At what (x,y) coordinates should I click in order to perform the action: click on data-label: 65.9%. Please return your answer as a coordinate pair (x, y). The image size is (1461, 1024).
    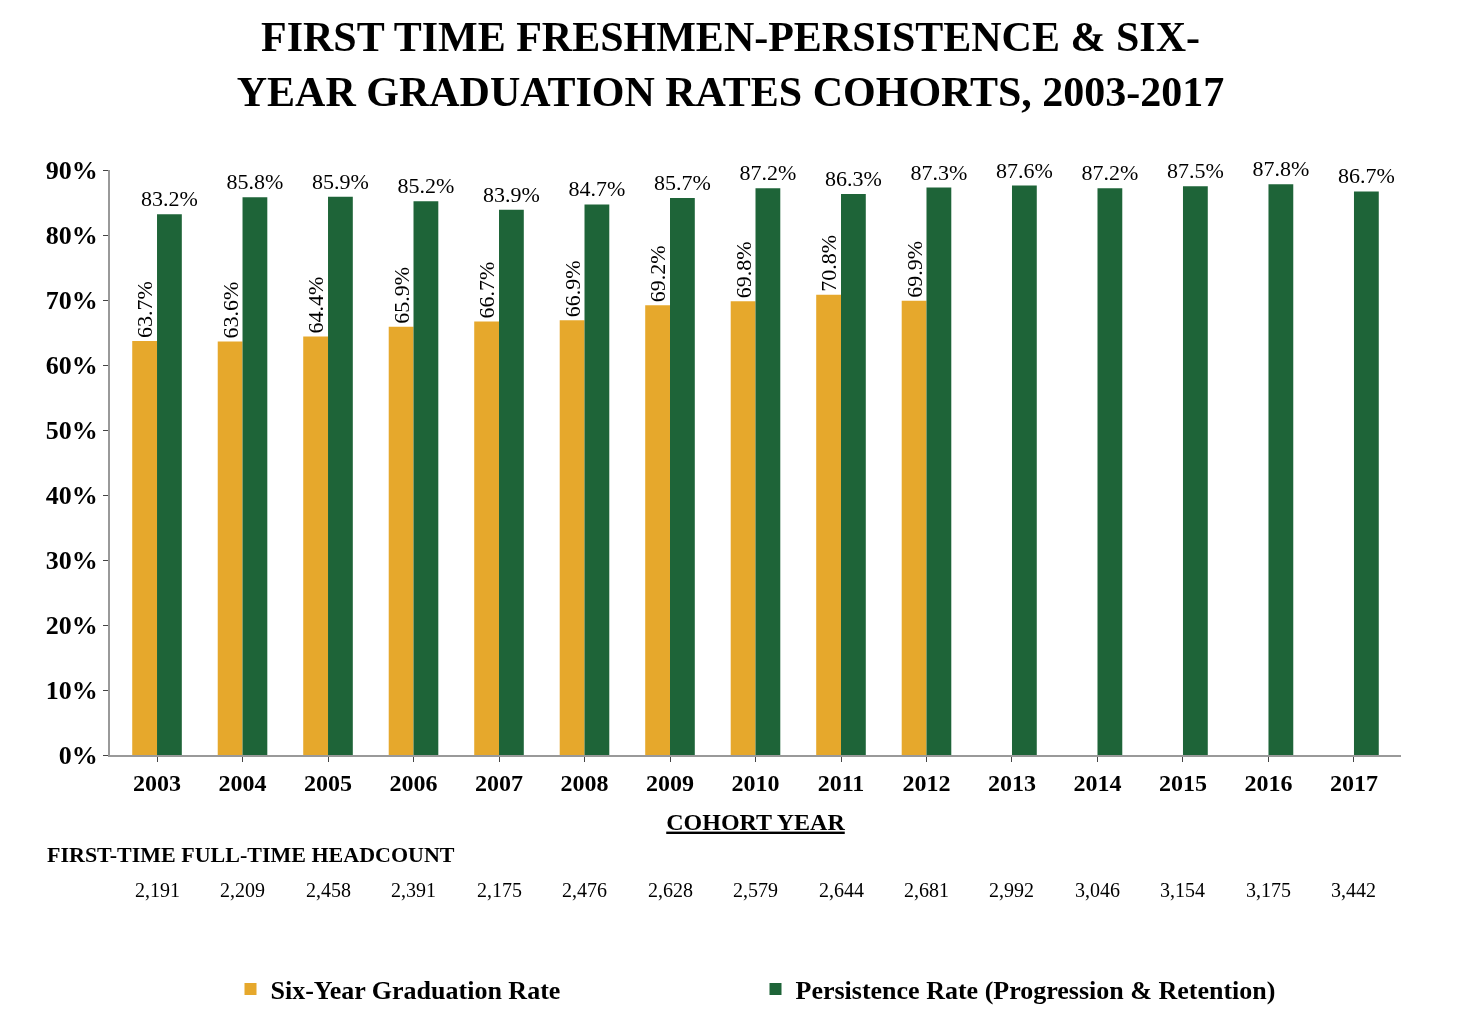
    Looking at the image, I should click on (401, 295).